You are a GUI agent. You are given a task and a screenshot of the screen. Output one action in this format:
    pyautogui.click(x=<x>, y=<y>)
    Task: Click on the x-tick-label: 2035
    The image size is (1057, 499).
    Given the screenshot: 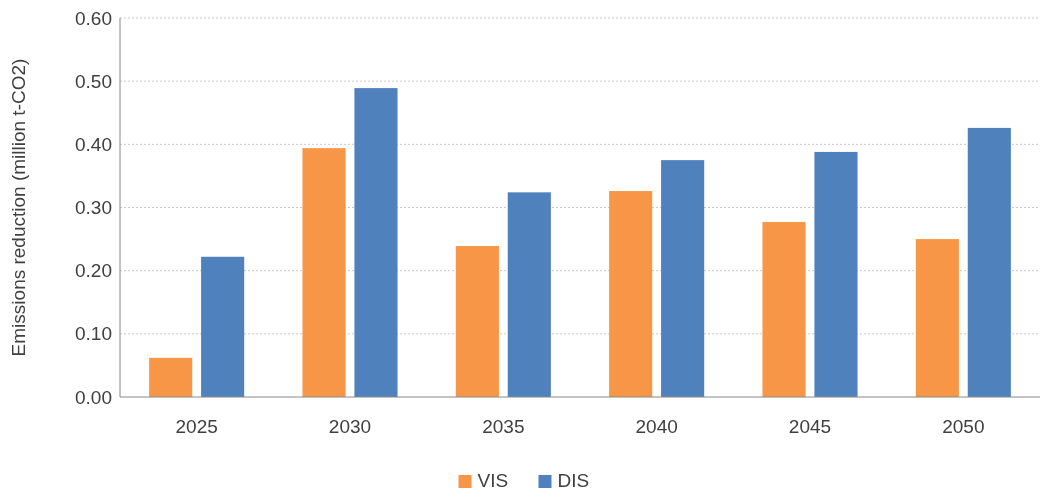 What is the action you would take?
    pyautogui.click(x=503, y=426)
    